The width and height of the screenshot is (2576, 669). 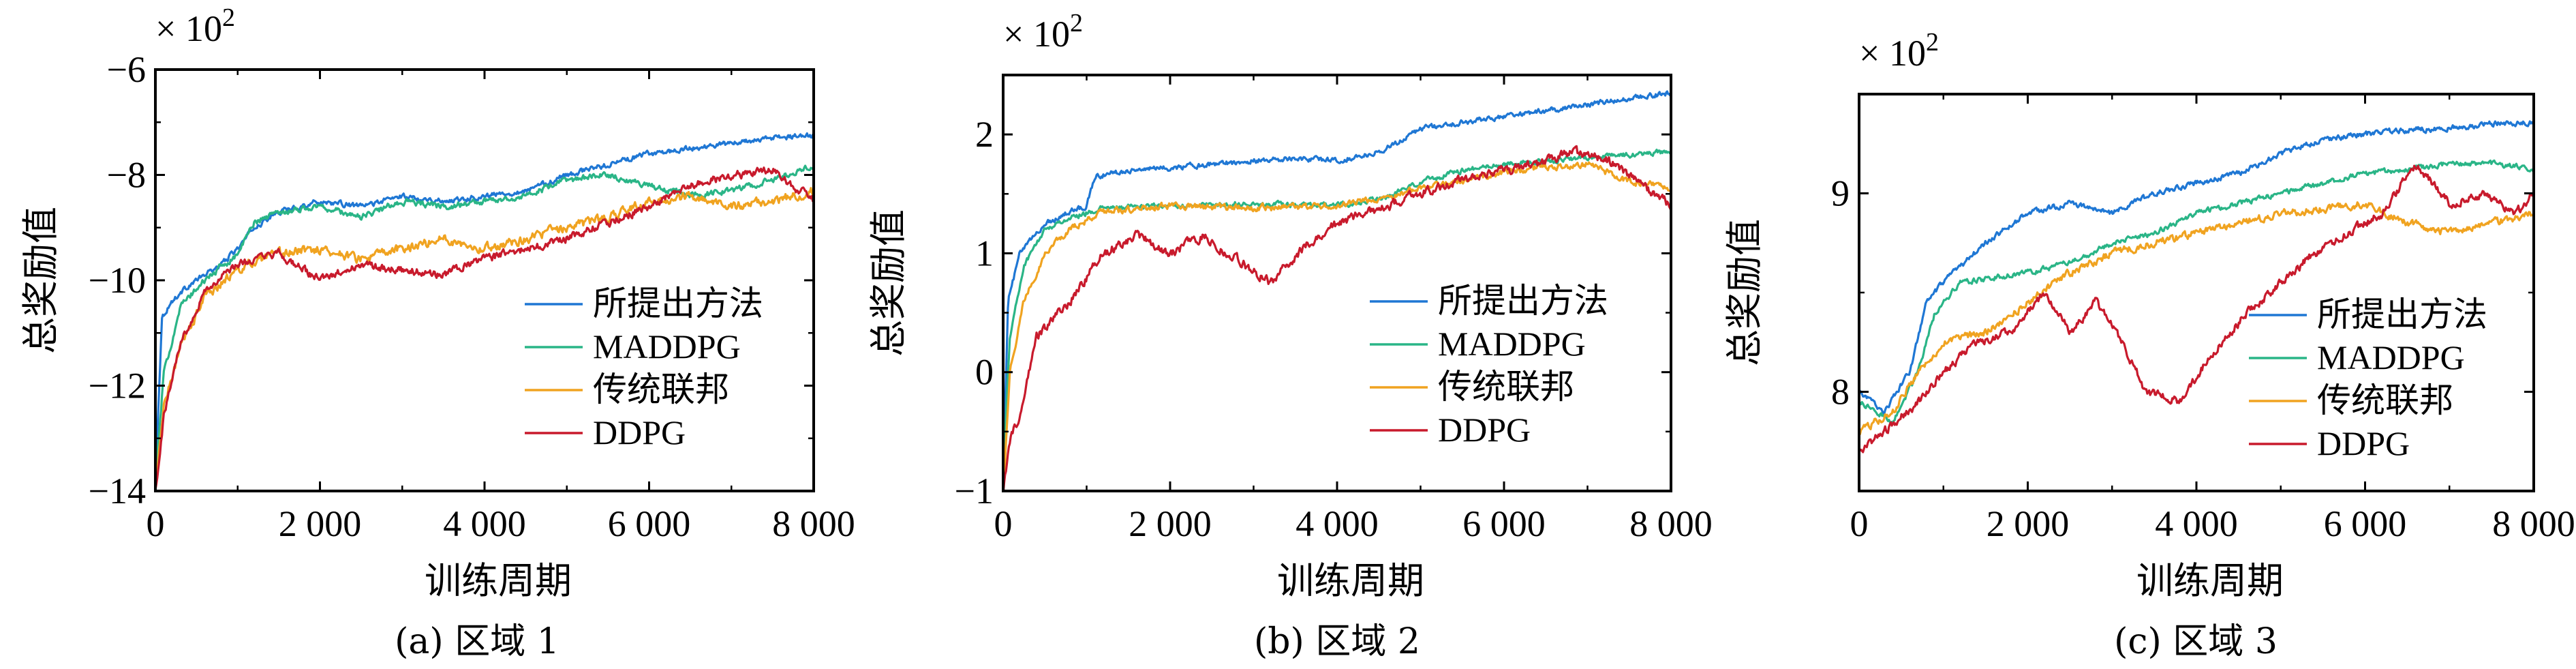 What do you see at coordinates (984, 253) in the screenshot?
I see `y-tick-label: 1` at bounding box center [984, 253].